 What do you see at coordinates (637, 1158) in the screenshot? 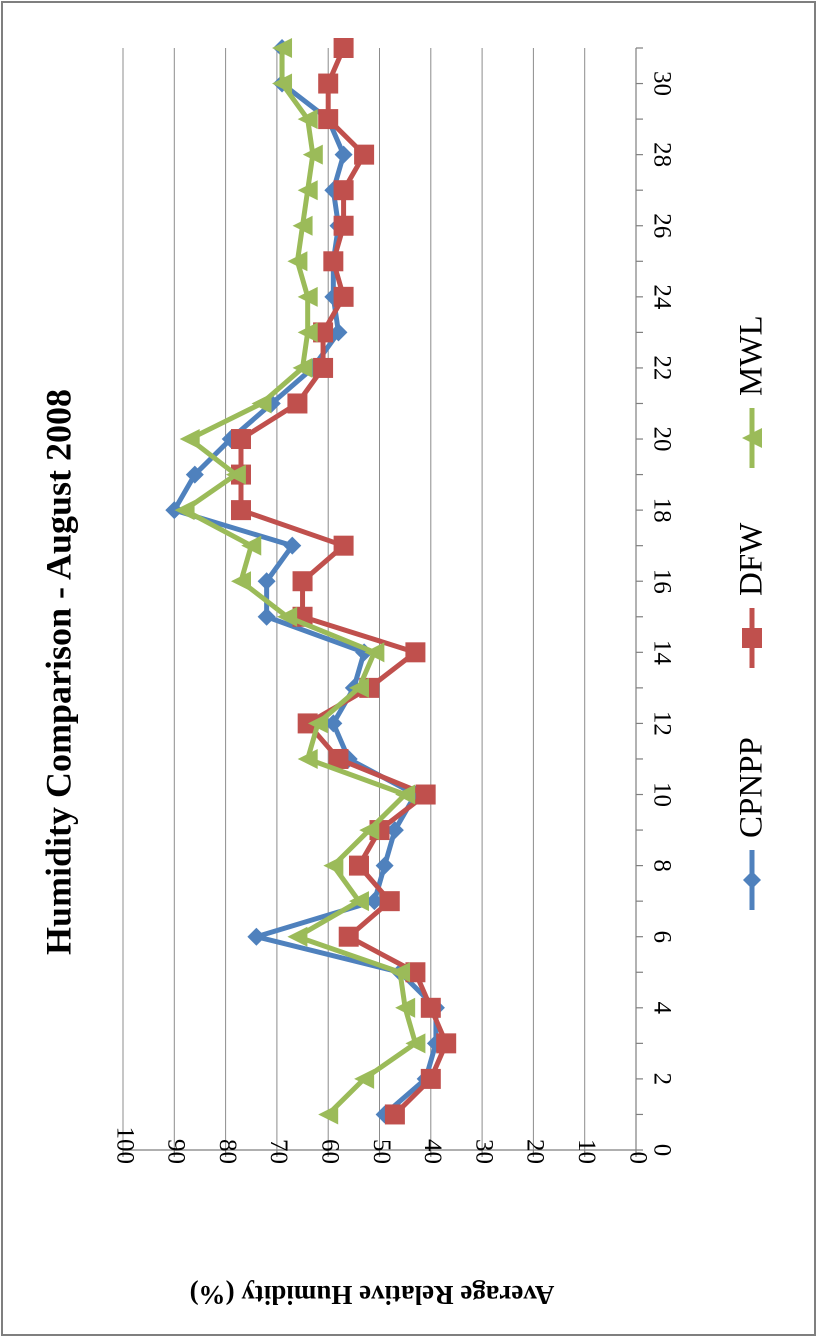
I see `y-tick-label: 0` at bounding box center [637, 1158].